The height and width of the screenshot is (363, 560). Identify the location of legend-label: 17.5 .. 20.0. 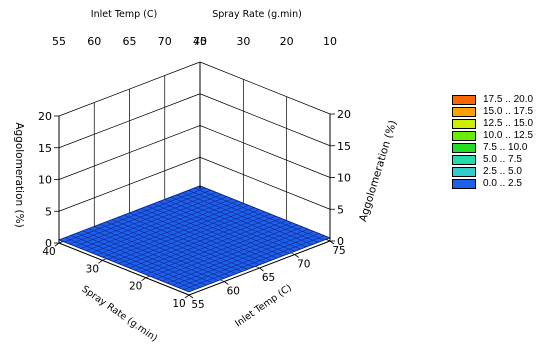
(508, 99).